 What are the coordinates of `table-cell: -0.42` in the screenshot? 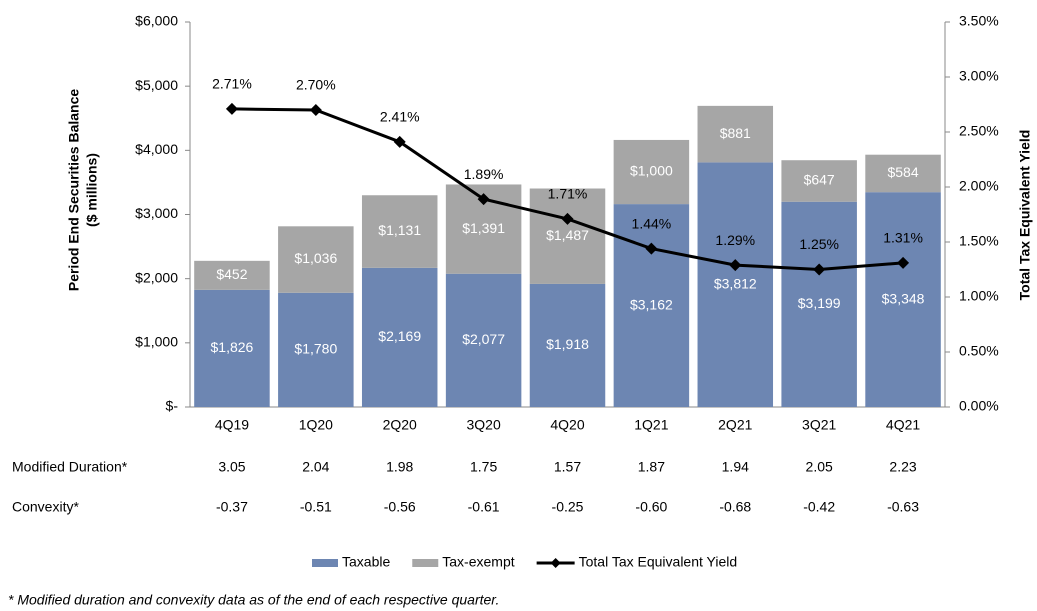 It's located at (819, 507).